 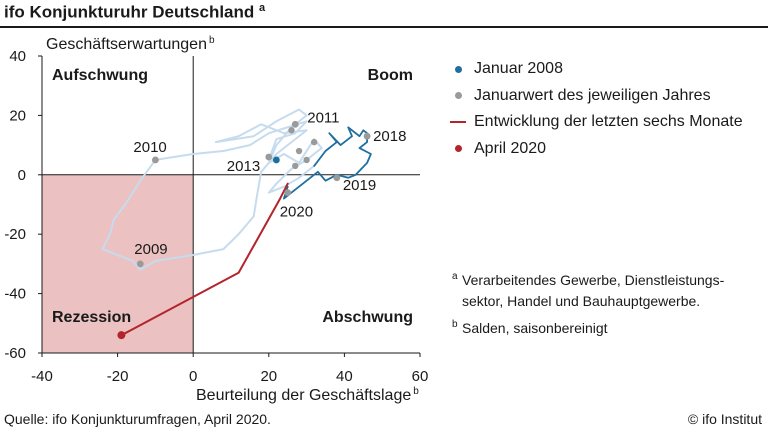 What do you see at coordinates (129, 12) in the screenshot?
I see `chart-title-text: ifo Konjunkturuhr Deutschland` at bounding box center [129, 12].